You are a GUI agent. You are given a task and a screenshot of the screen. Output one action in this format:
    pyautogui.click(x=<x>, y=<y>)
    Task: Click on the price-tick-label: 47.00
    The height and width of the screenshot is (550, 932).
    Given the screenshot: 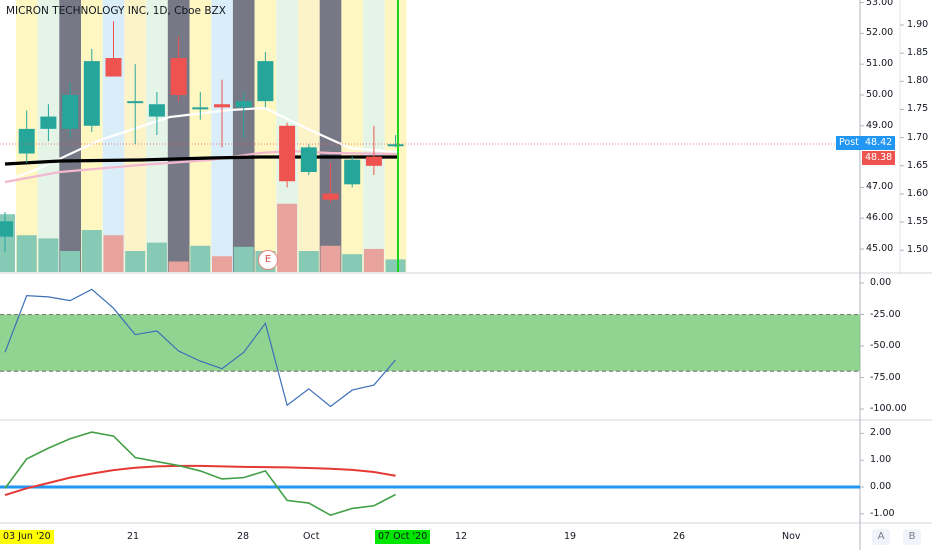 What is the action you would take?
    pyautogui.click(x=880, y=187)
    